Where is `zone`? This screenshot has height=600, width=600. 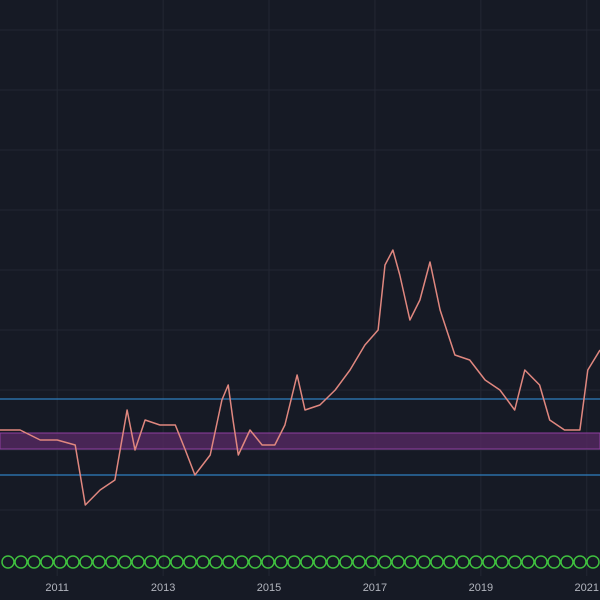 zone is located at coordinates (300, 441).